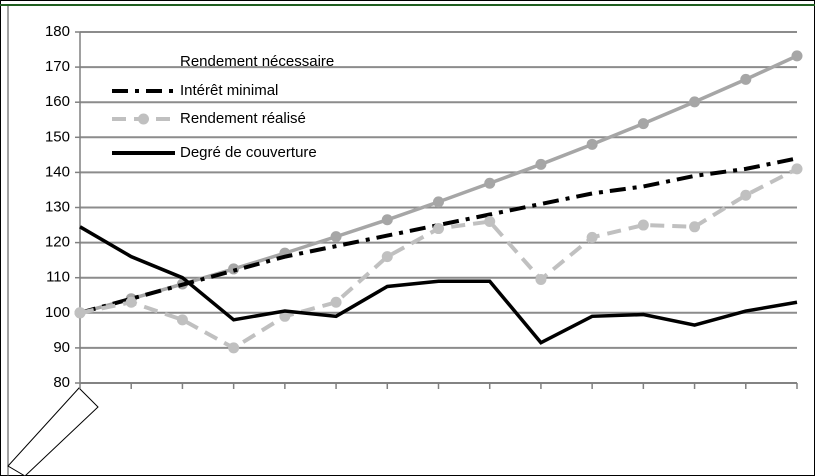 This screenshot has width=815, height=476. What do you see at coordinates (243, 118) in the screenshot?
I see `legend-label: Rendement réalisé` at bounding box center [243, 118].